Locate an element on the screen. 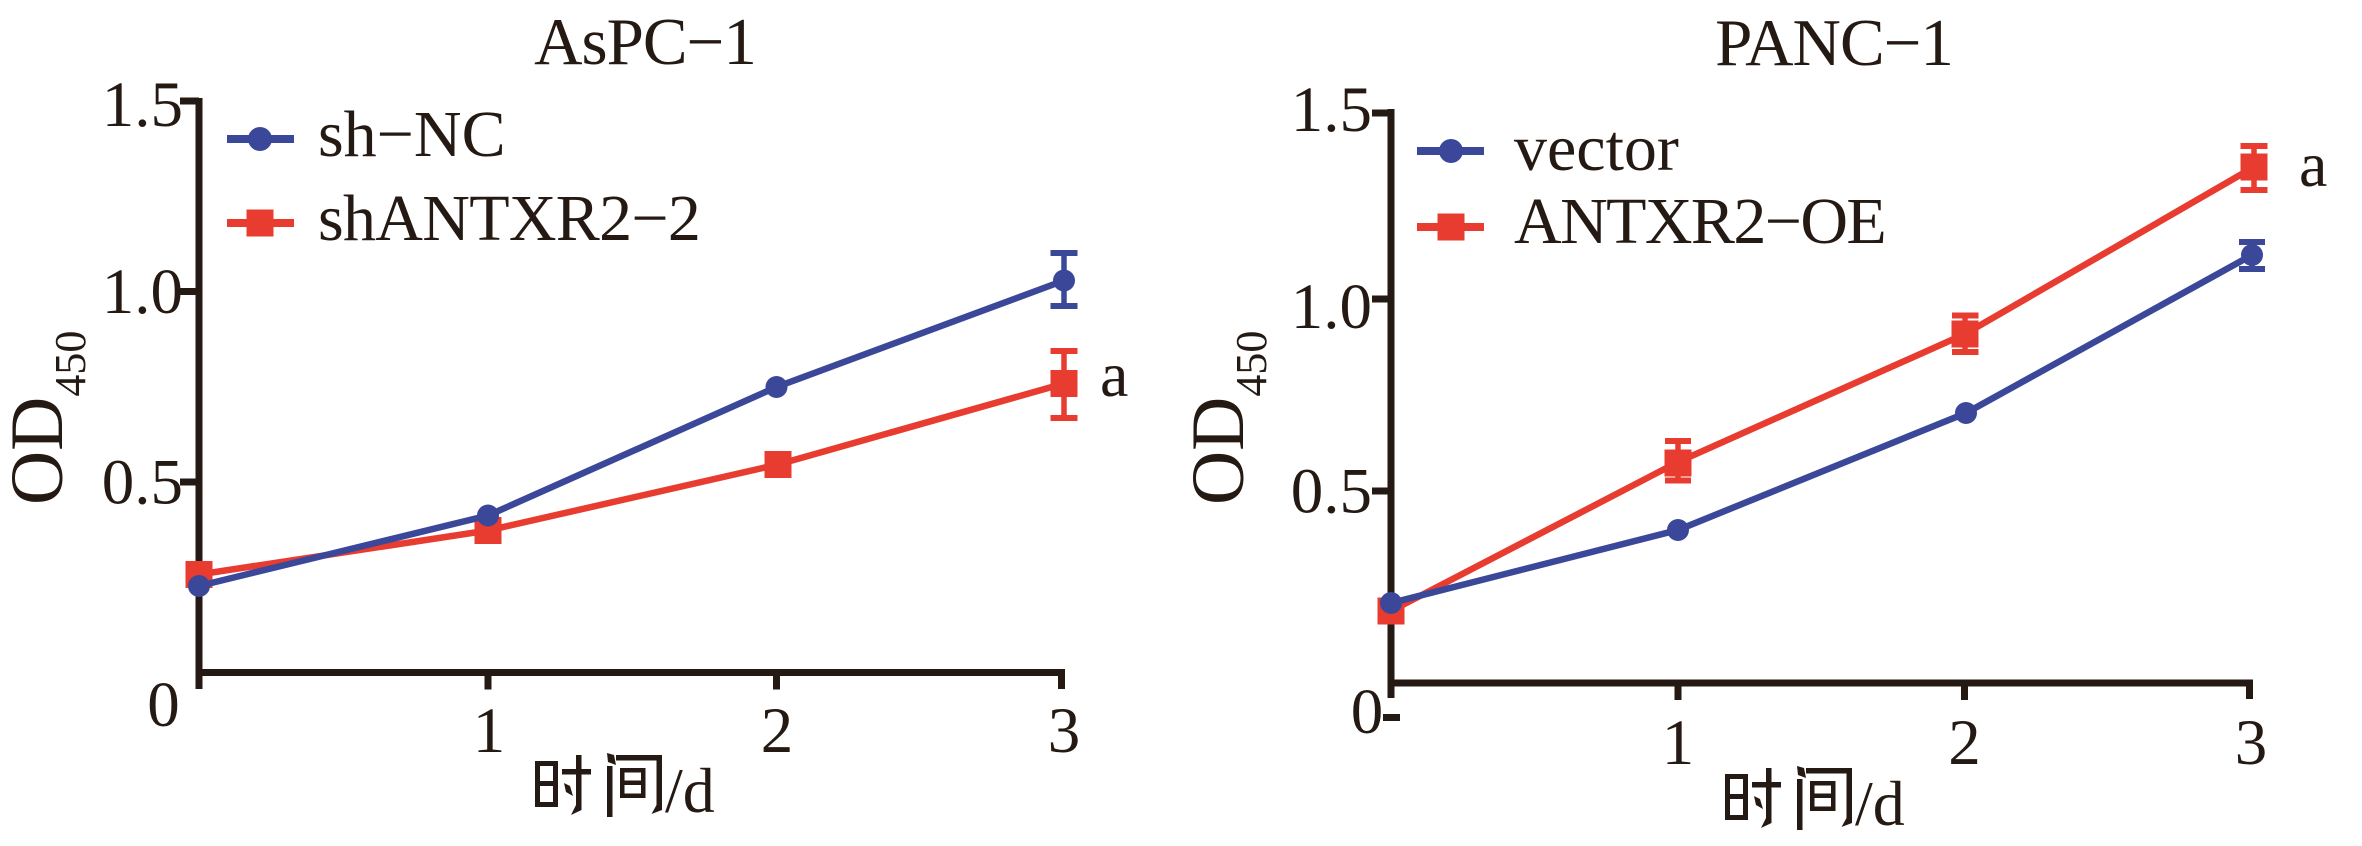  svg-text: sh−NC is located at coordinates (412, 134).